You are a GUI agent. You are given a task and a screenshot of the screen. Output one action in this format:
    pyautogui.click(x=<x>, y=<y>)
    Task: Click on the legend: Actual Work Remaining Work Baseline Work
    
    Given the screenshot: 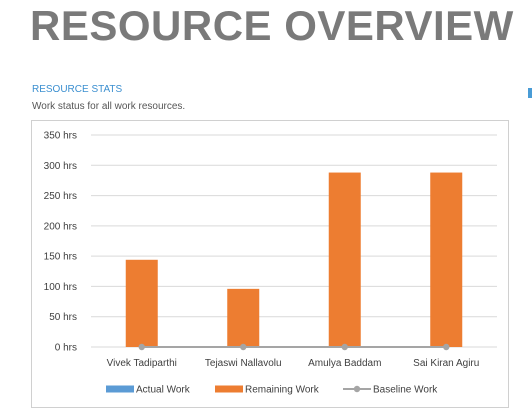 What is the action you would take?
    pyautogui.click(x=272, y=390)
    